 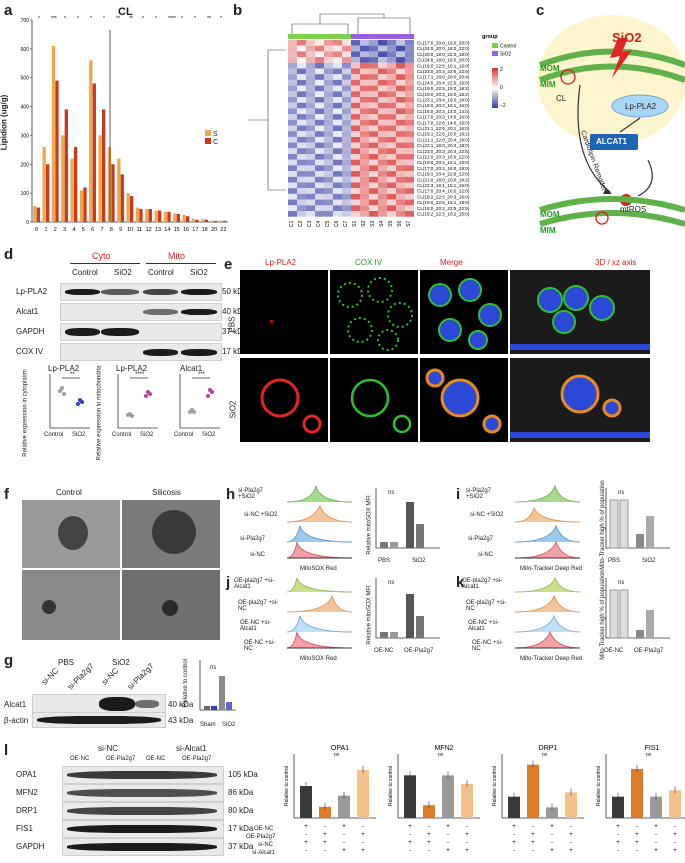 I want to click on cond-label: OE-Pla2g7, so click(x=261, y=837).